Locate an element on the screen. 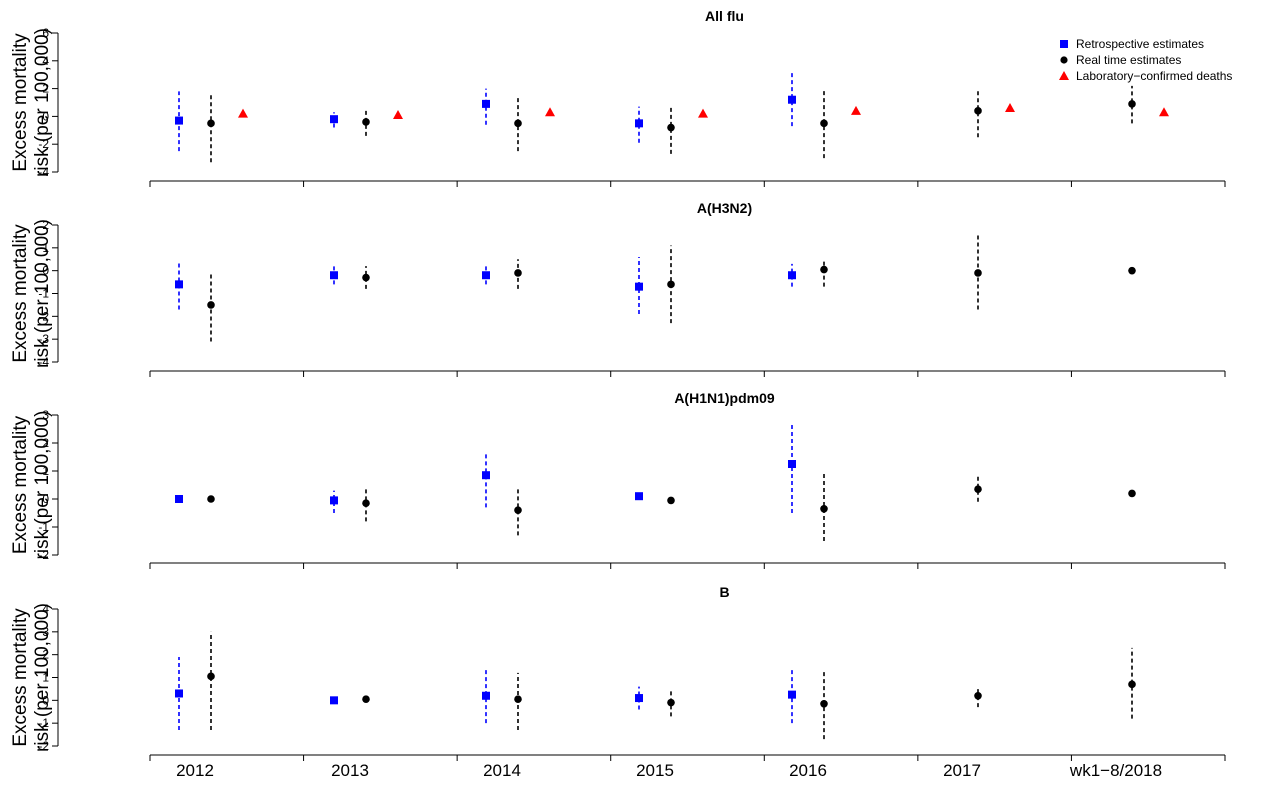 This screenshot has width=1268, height=785. x-tick-label: 2012 is located at coordinates (195, 770).